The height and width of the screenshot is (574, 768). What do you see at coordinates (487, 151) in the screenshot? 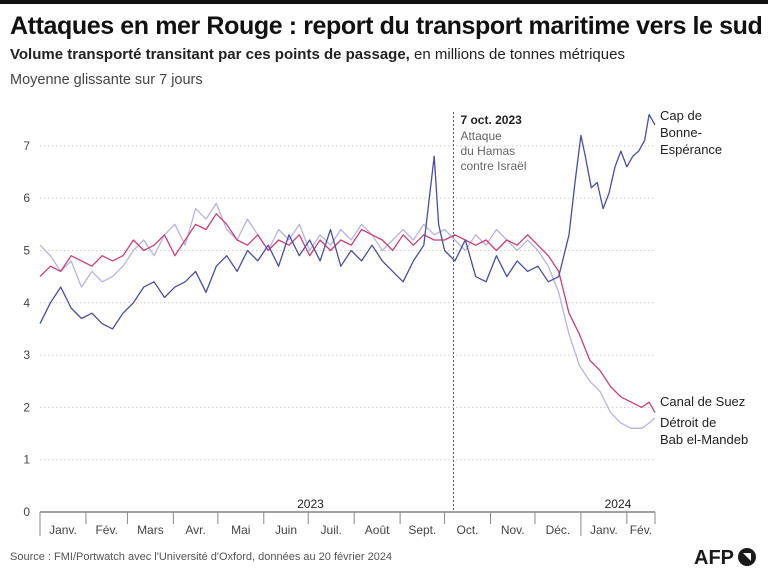
I see `event-description: du Hamas` at bounding box center [487, 151].